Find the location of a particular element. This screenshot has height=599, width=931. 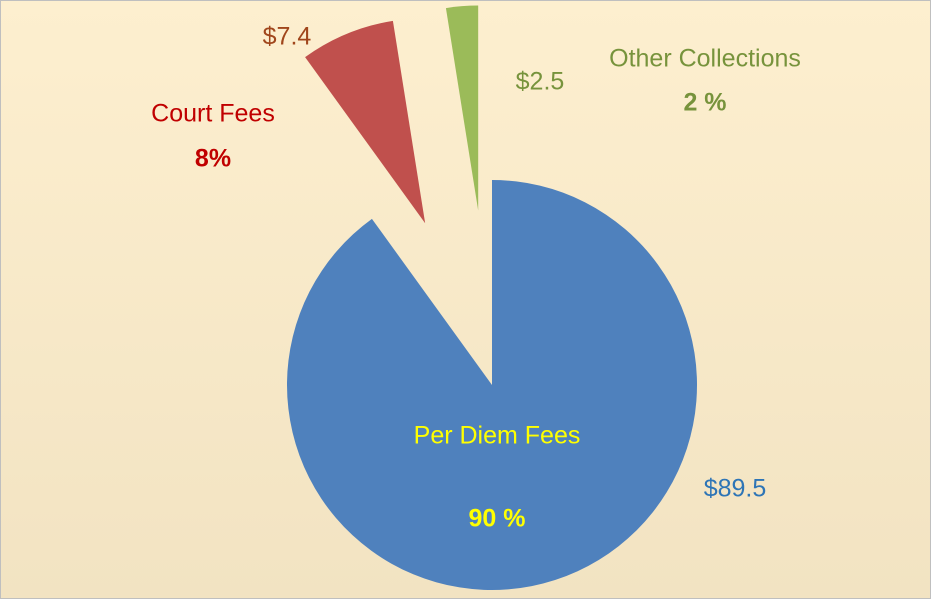

category-label: Other Collections is located at coordinates (705, 59).